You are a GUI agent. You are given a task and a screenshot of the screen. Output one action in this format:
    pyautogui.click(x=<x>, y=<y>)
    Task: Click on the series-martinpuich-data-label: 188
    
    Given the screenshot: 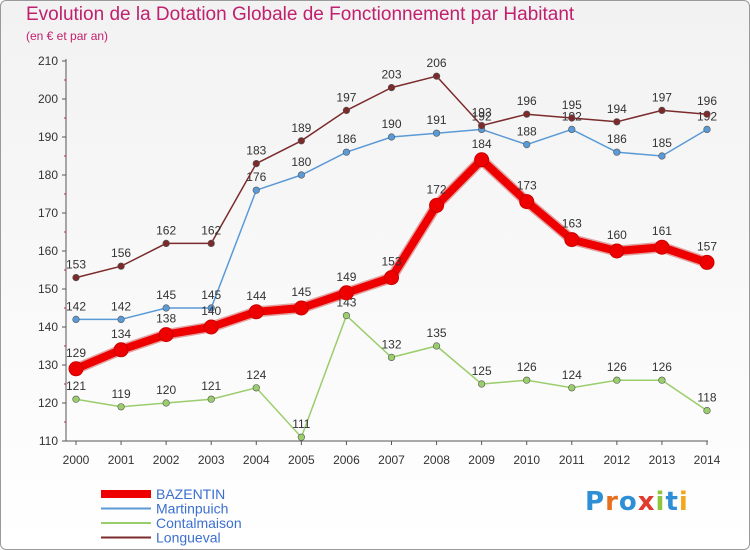 What is the action you would take?
    pyautogui.click(x=527, y=132)
    